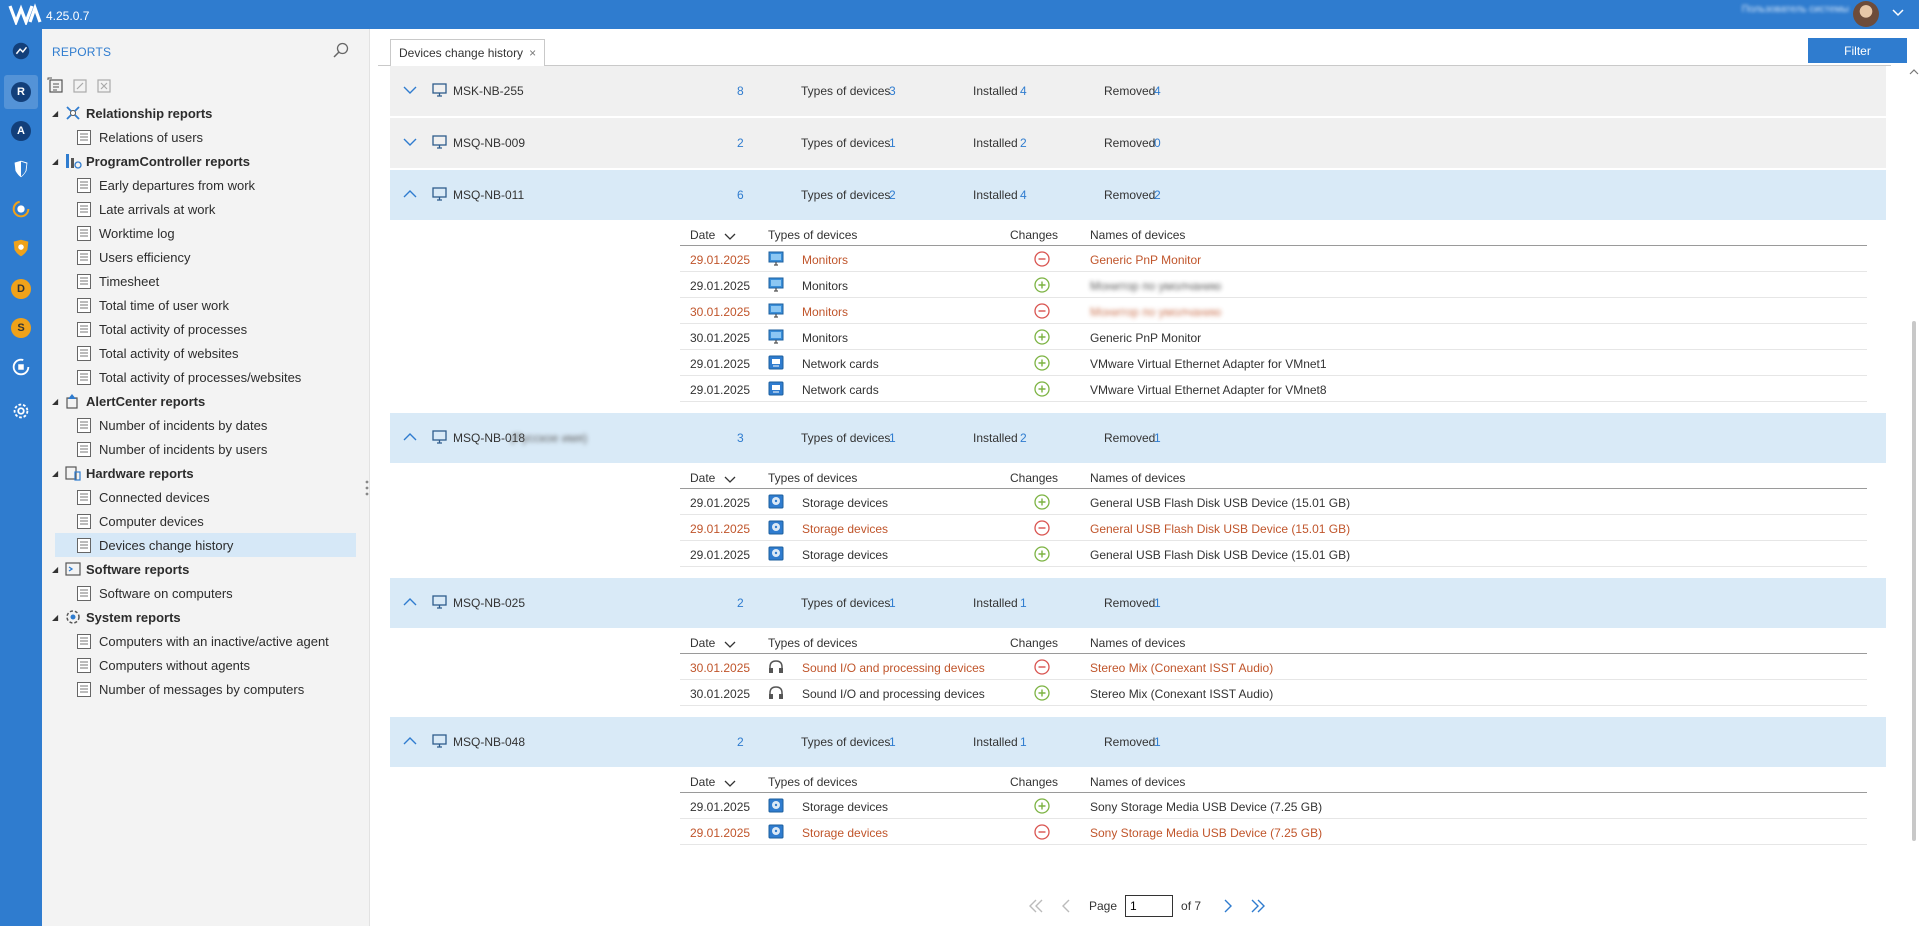  I want to click on scroll-up-icon, so click(1914, 72).